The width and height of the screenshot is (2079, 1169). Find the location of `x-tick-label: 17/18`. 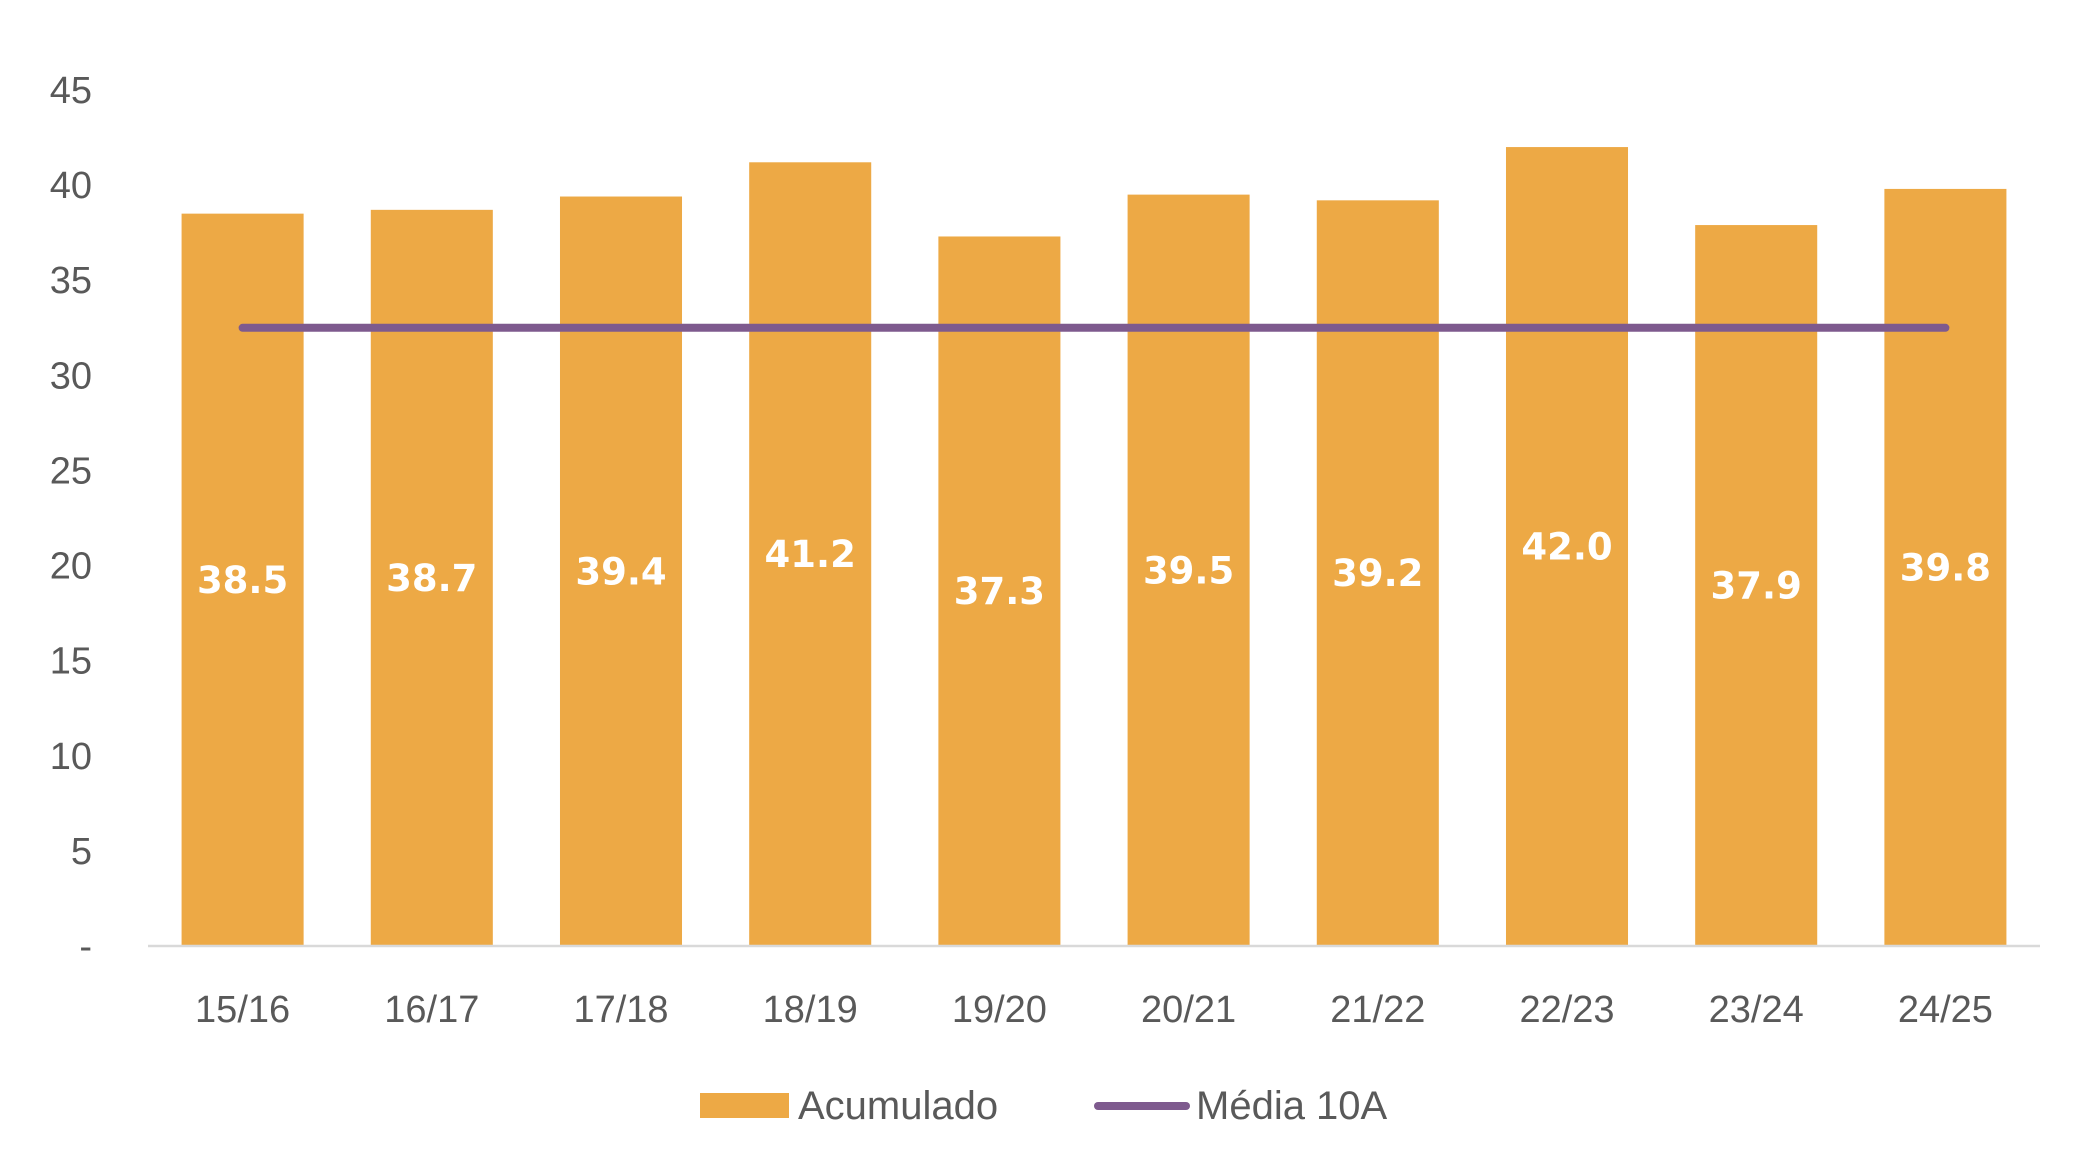

x-tick-label: 17/18 is located at coordinates (620, 1010).